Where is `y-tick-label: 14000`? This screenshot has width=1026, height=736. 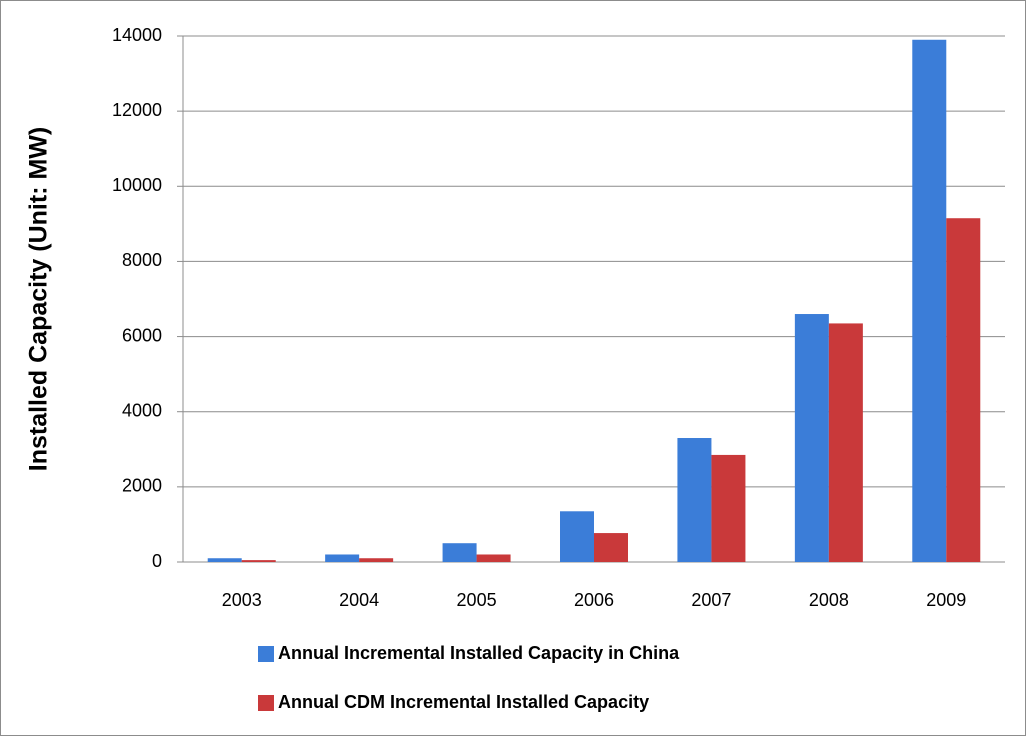 y-tick-label: 14000 is located at coordinates (137, 35).